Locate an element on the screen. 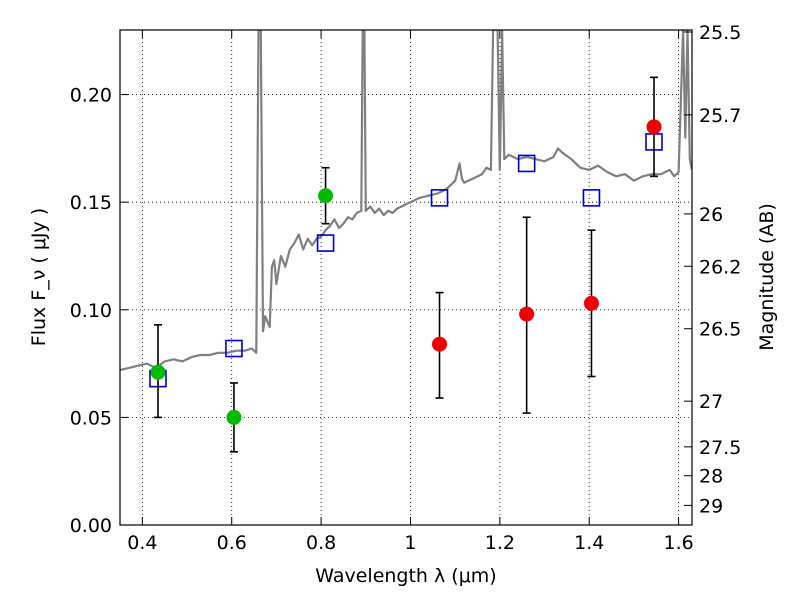  x-tick-label: 0.8 is located at coordinates (321, 543).